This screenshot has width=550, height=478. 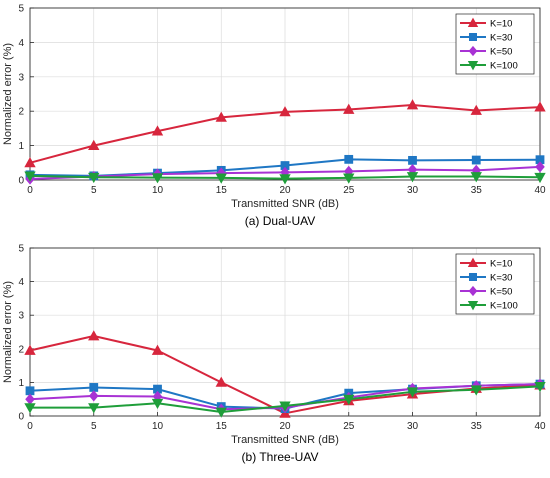 What do you see at coordinates (280, 457) in the screenshot?
I see `chart-caption: (b) Three-UAV` at bounding box center [280, 457].